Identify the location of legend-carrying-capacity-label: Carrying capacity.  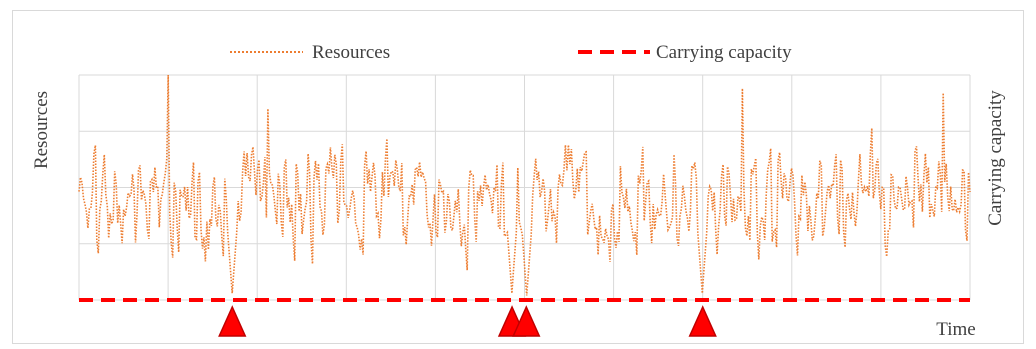
(724, 52).